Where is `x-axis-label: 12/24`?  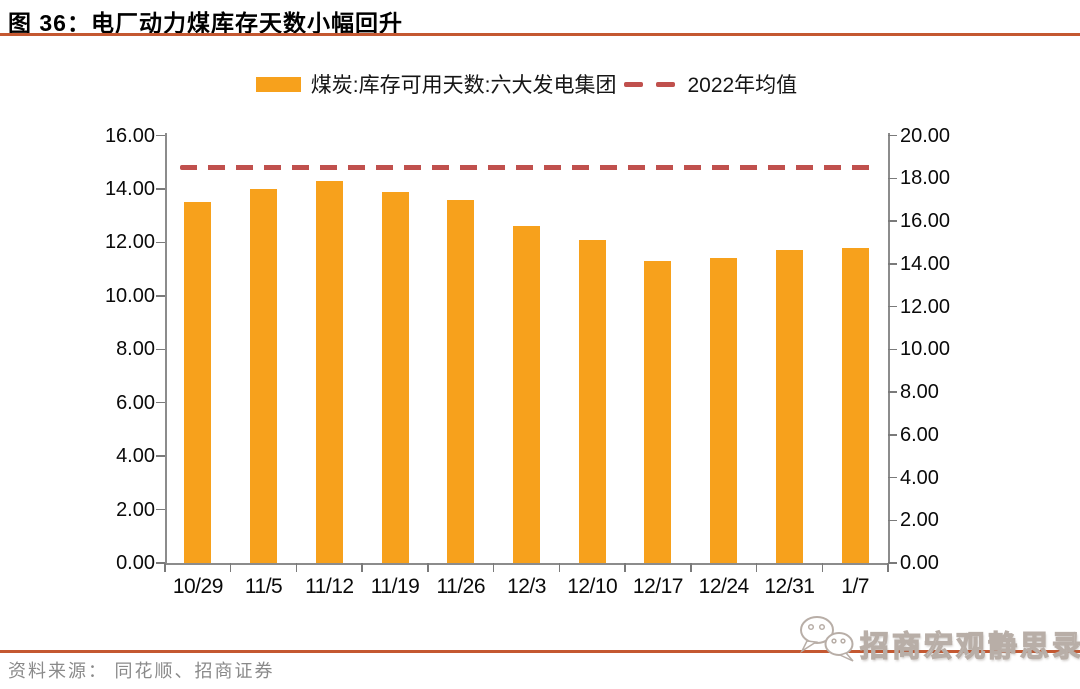
x-axis-label: 12/24 is located at coordinates (724, 586).